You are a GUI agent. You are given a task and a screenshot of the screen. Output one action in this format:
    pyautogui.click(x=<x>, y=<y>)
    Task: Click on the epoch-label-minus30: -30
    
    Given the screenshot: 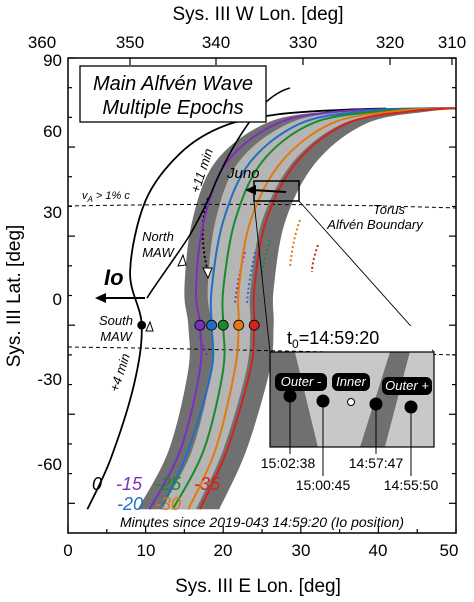 What is the action you would take?
    pyautogui.click(x=168, y=504)
    